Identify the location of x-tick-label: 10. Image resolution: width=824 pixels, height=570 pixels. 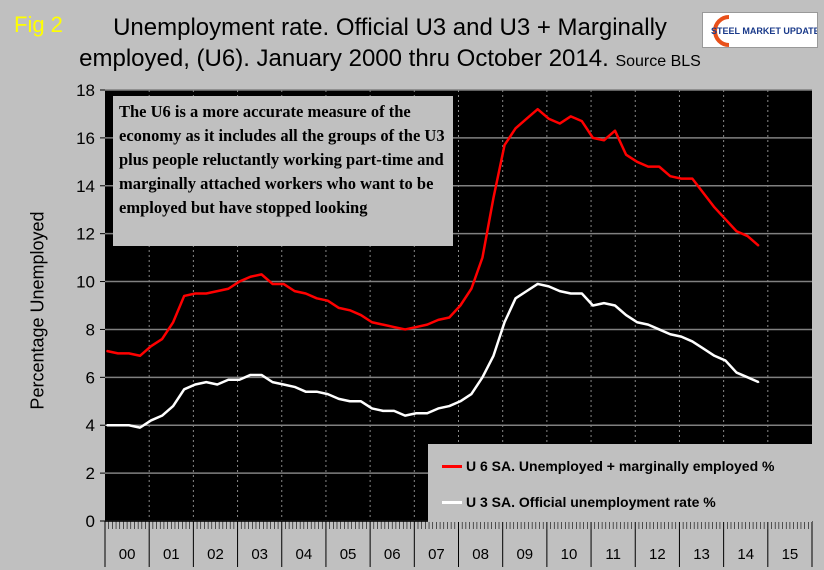
(569, 554).